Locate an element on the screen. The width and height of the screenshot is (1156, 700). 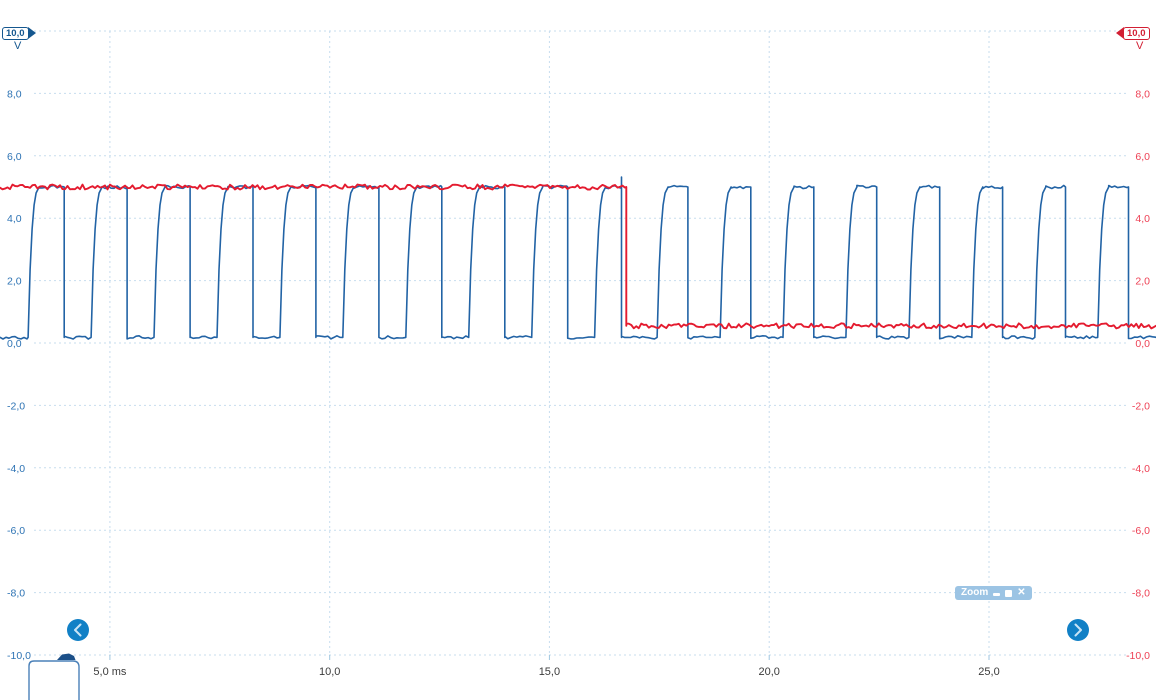
chevron-left-icon is located at coordinates (78, 630).